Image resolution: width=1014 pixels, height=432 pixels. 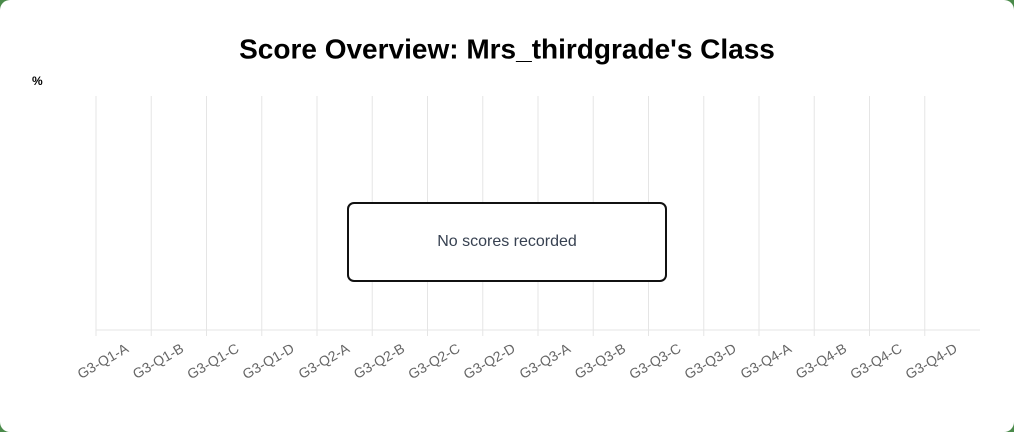 I want to click on x-tick-label: G3-Q3-A, so click(x=544, y=361).